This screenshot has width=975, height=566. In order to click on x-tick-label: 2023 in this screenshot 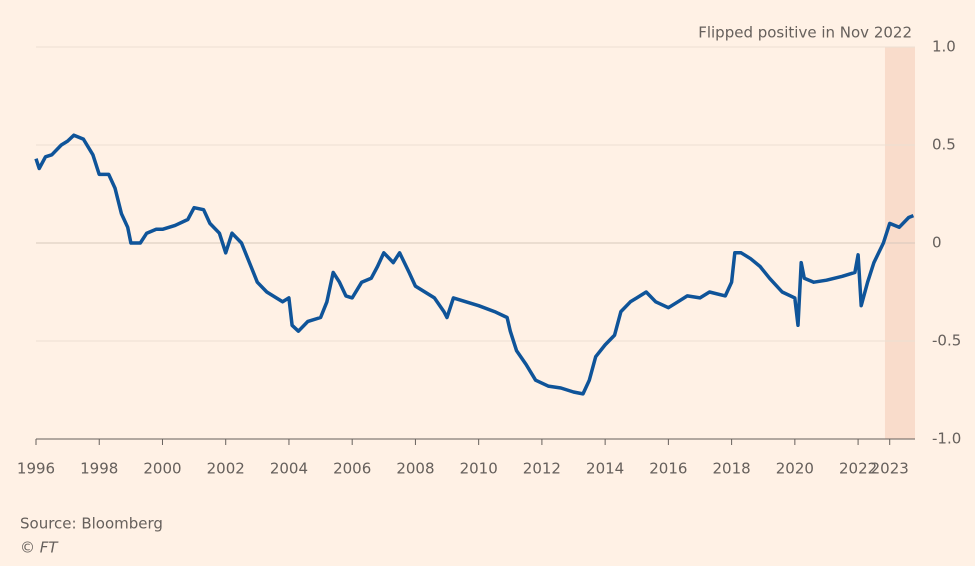, I will do `click(890, 469)`.